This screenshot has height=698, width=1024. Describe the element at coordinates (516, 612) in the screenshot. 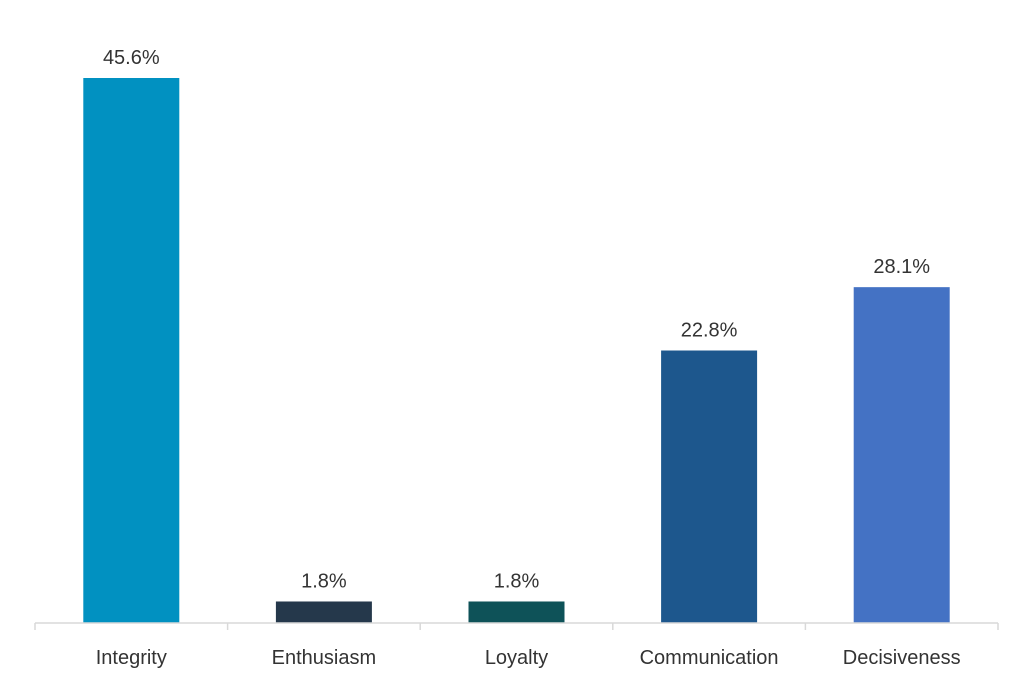

I see `bar-loyalty` at that location.